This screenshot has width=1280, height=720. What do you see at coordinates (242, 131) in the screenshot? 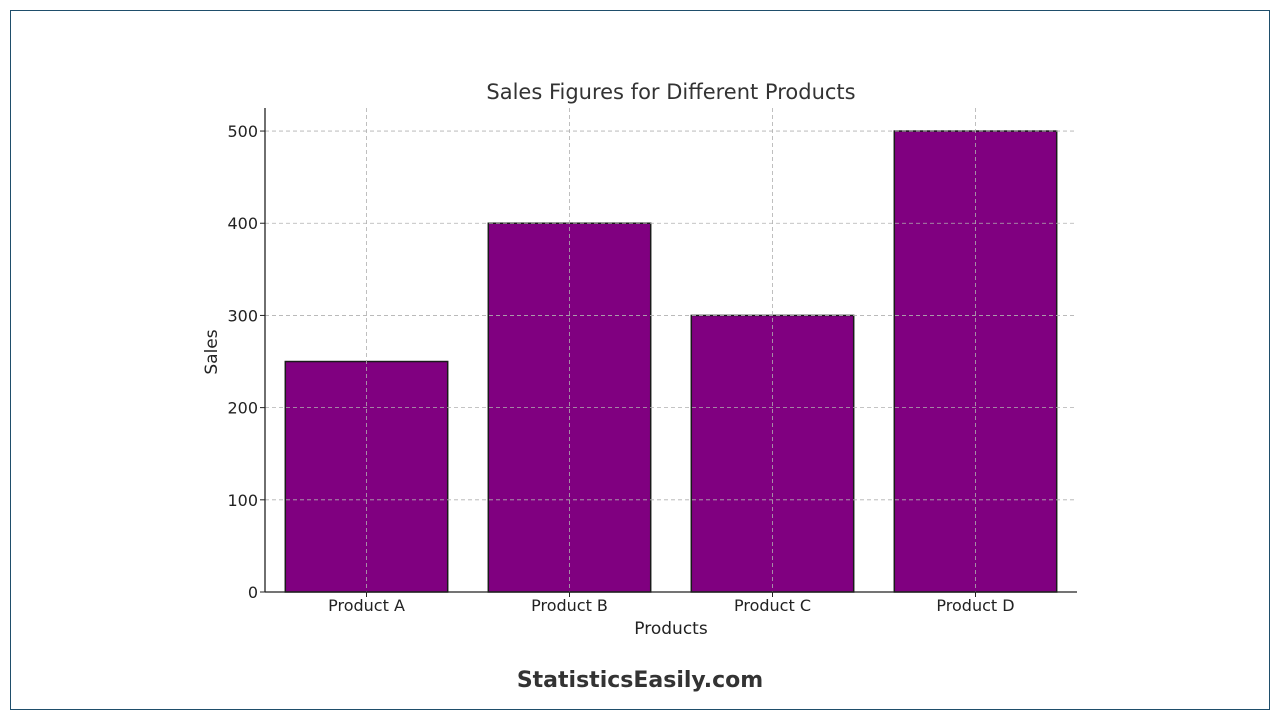
I see `y-tick-label: 500` at bounding box center [242, 131].